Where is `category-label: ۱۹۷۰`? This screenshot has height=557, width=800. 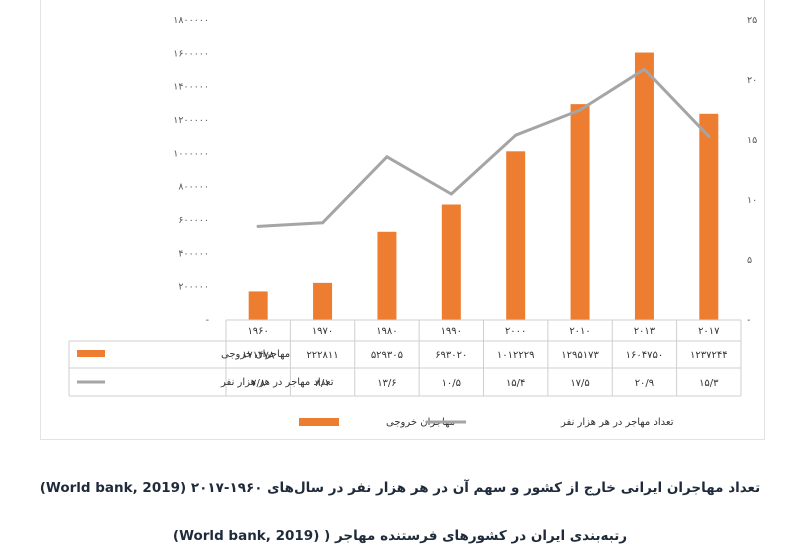
category-label: ۱۹۷۰ is located at coordinates (322, 331).